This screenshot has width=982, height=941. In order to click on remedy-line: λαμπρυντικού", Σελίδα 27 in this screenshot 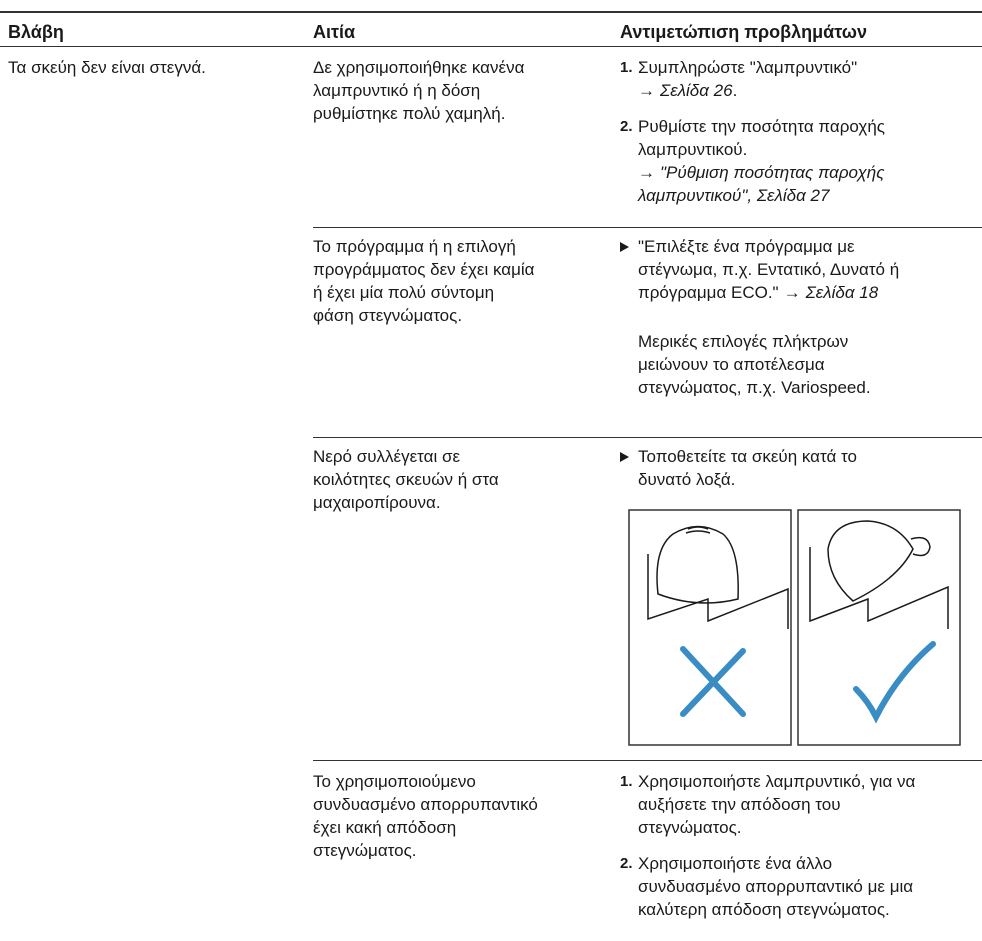, I will do `click(733, 196)`.